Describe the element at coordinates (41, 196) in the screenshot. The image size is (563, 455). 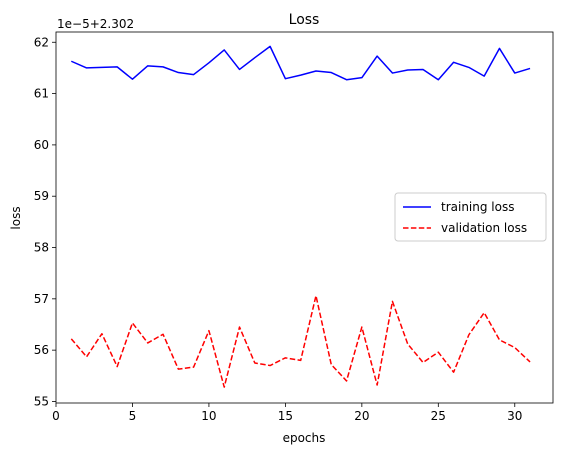
I see `y-tick-label: 59` at that location.